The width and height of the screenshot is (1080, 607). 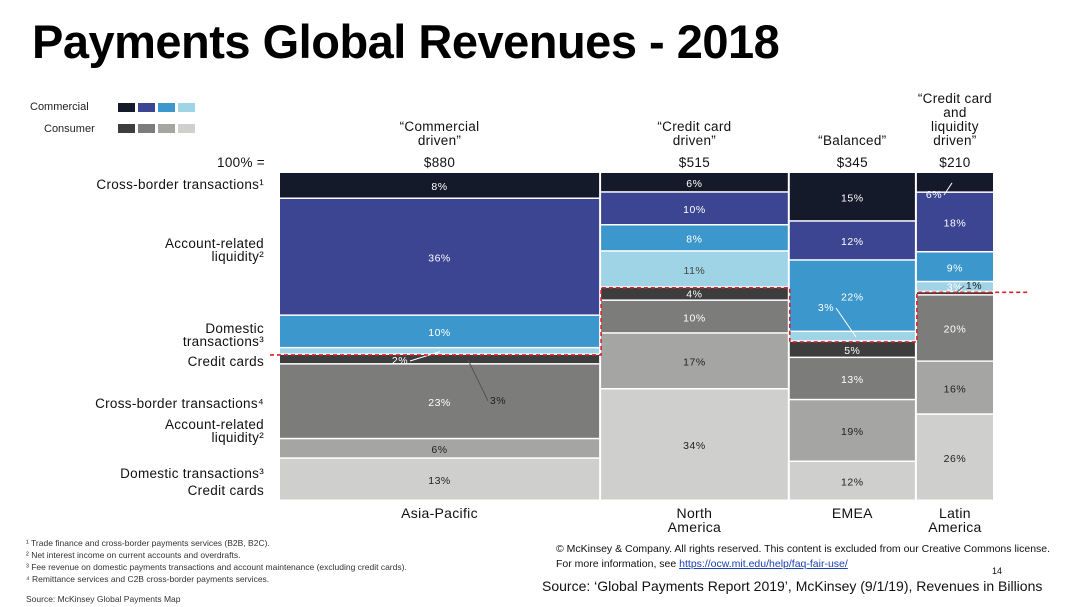 I want to click on row-label-commercial-domestic-line2: transactions³, so click(x=223, y=341).